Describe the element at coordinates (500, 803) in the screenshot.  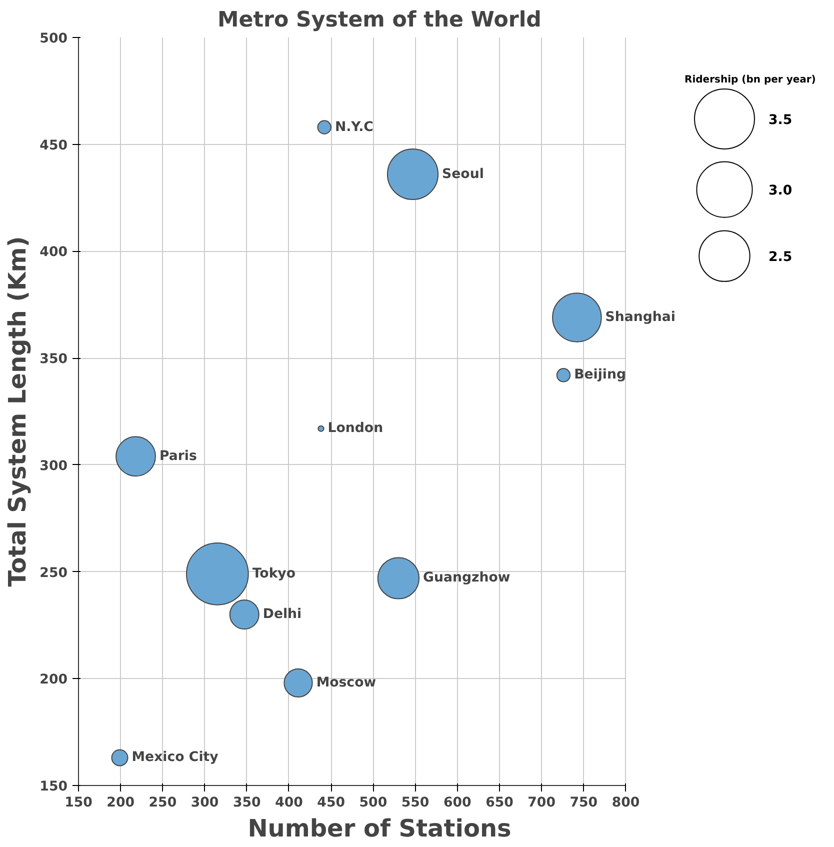
I see `x-tick-label: 650` at that location.